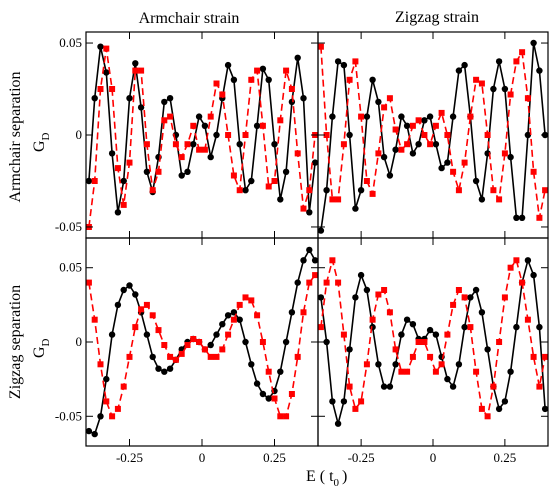  I want to click on ylabel-bottom-main: G, so click(39, 352).